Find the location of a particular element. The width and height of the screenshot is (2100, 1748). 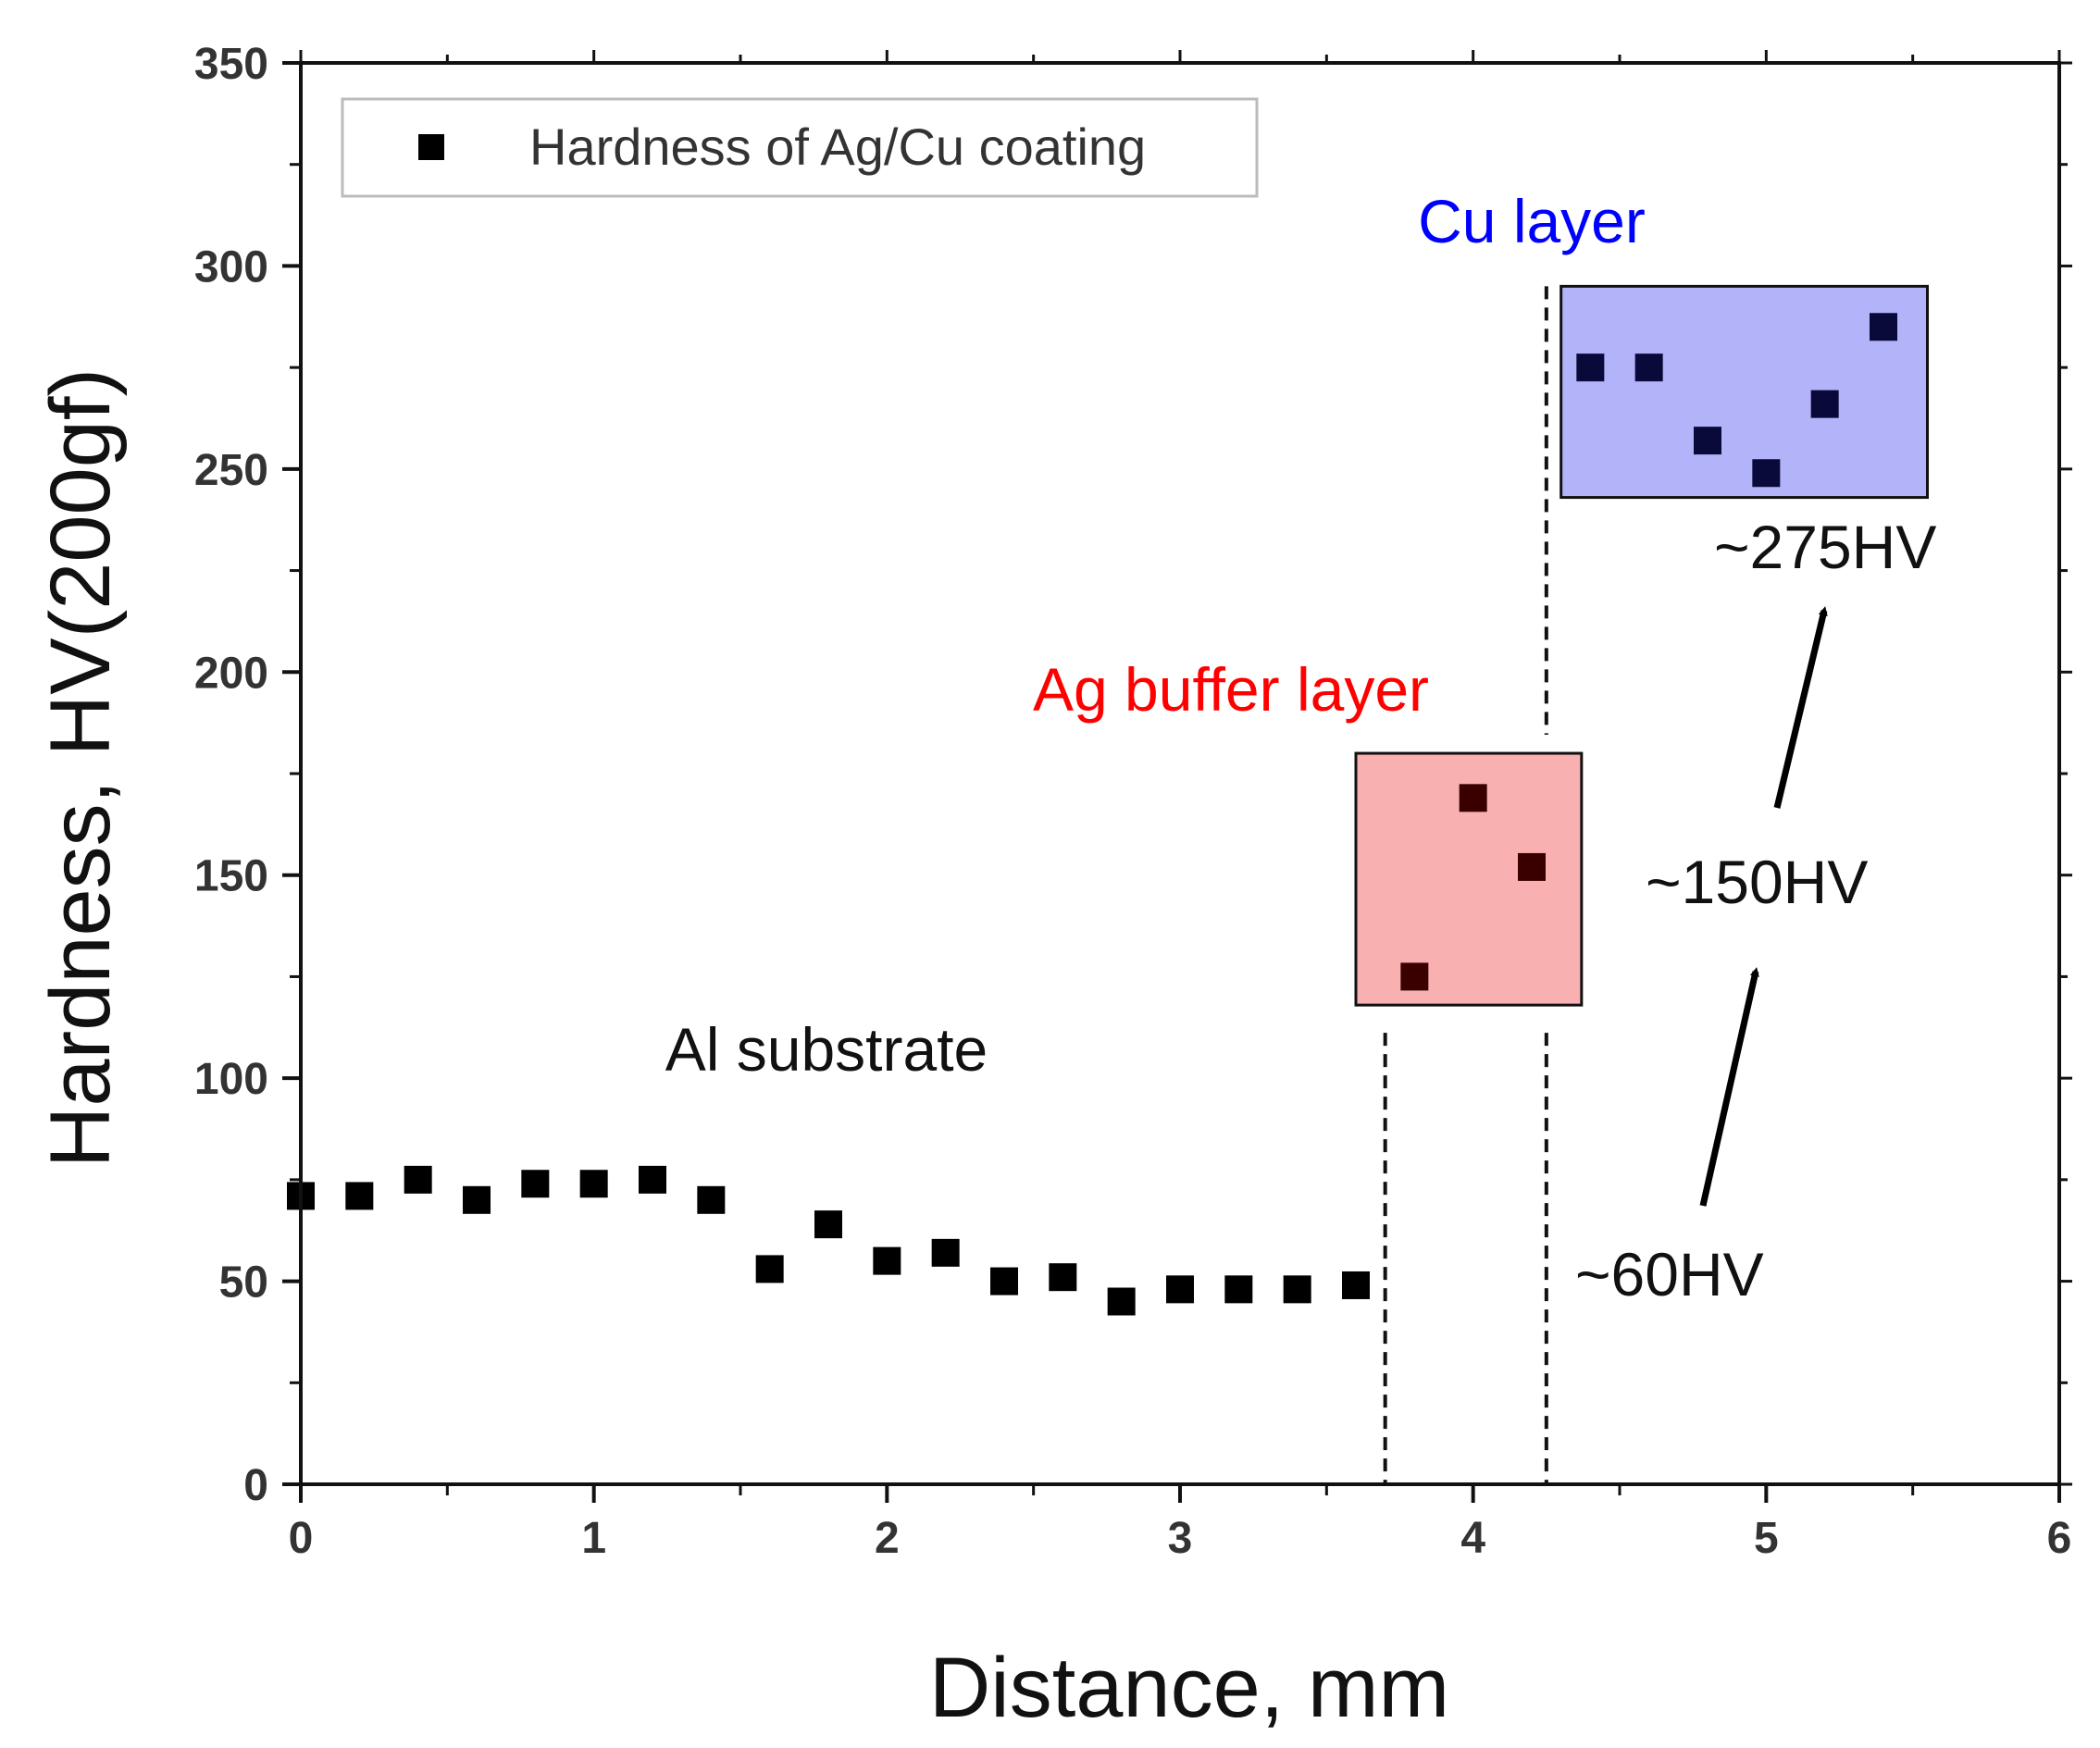

hardness-275hv-label: ~275HV is located at coordinates (1825, 547).